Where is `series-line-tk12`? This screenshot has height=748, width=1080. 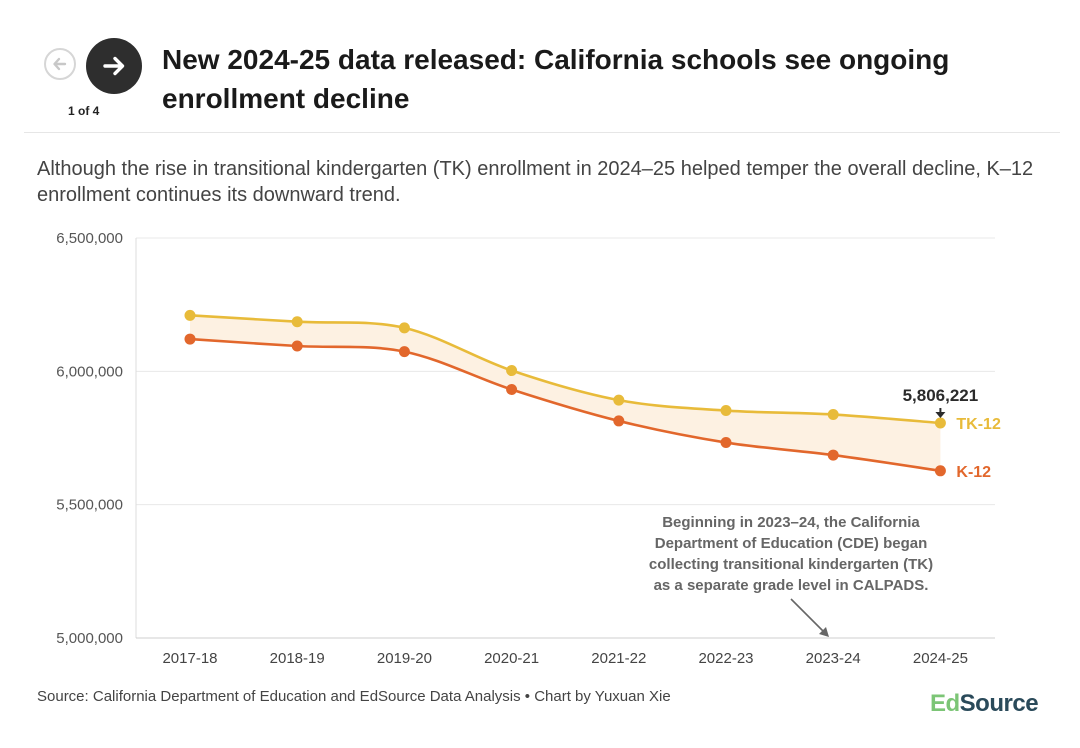 series-line-tk12 is located at coordinates (565, 369).